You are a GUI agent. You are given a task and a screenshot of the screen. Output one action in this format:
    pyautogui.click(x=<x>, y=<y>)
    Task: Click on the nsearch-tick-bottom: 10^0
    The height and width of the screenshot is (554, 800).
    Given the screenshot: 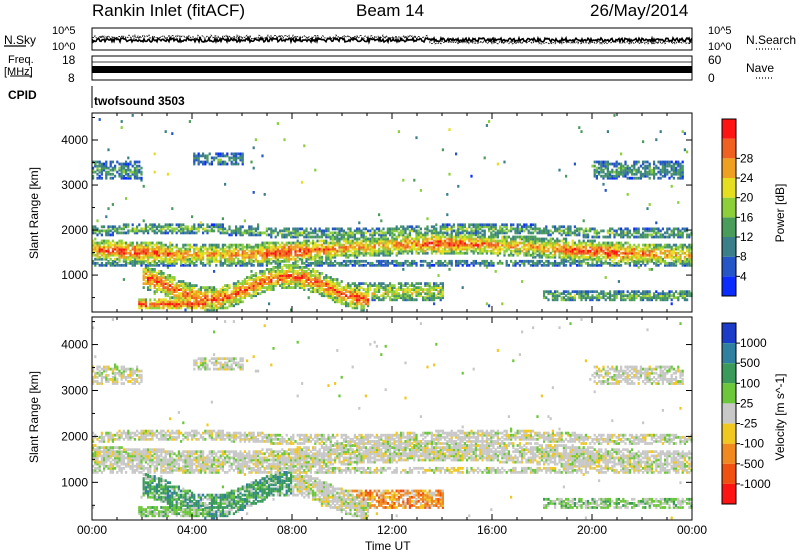 What is the action you would take?
    pyautogui.click(x=720, y=47)
    